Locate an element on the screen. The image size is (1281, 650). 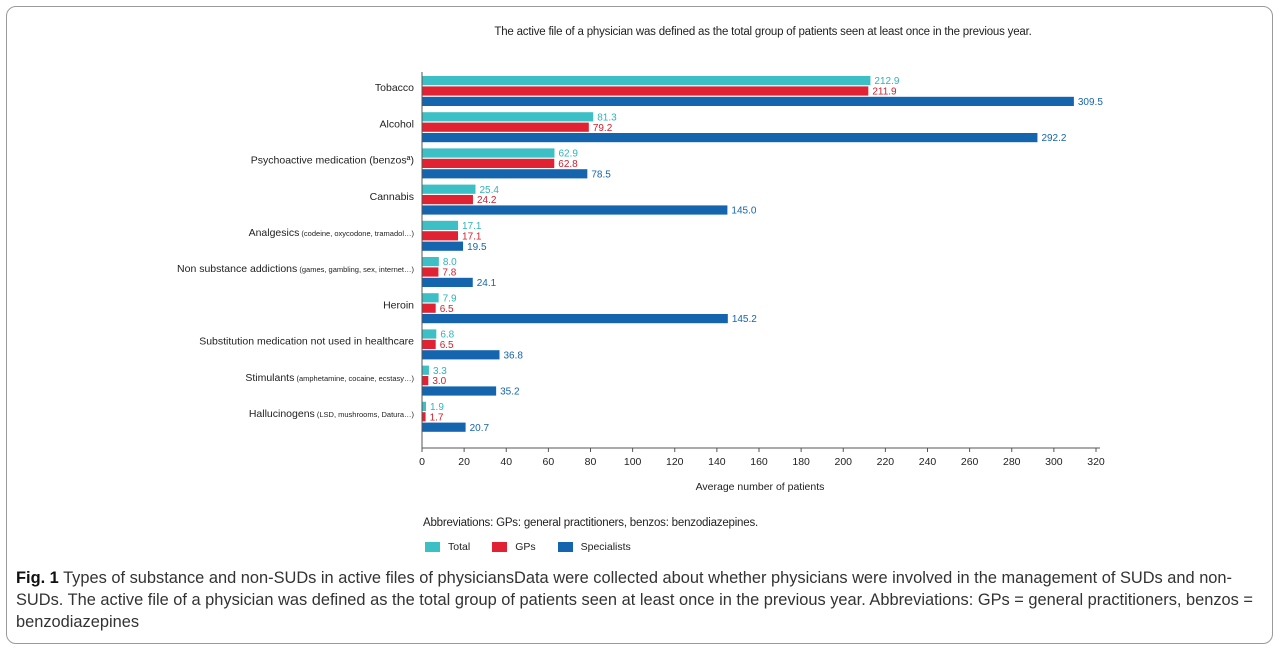
data-label-gps: 211.9 is located at coordinates (884, 92).